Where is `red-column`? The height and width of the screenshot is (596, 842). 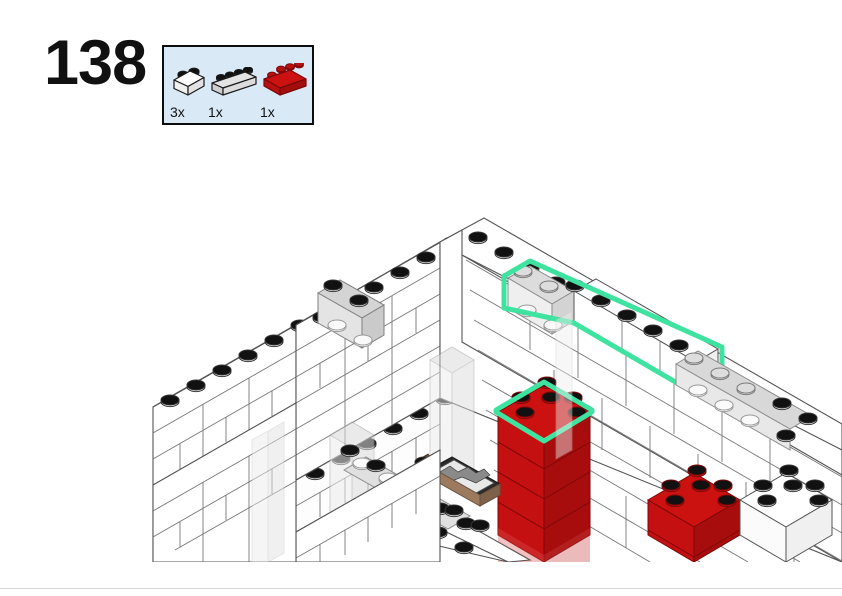 red-column is located at coordinates (544, 469).